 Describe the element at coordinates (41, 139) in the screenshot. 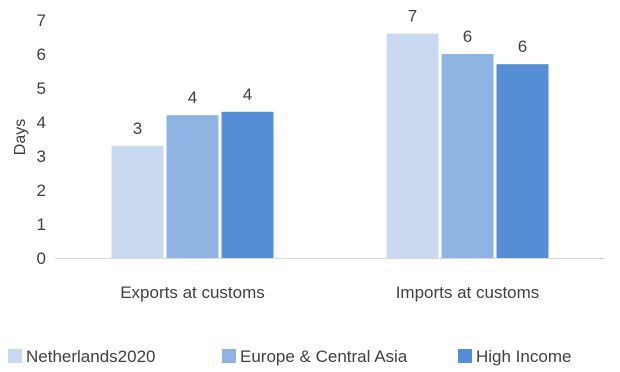

I see `y-axis: 0 1 2 3 4 5 6 7` at that location.